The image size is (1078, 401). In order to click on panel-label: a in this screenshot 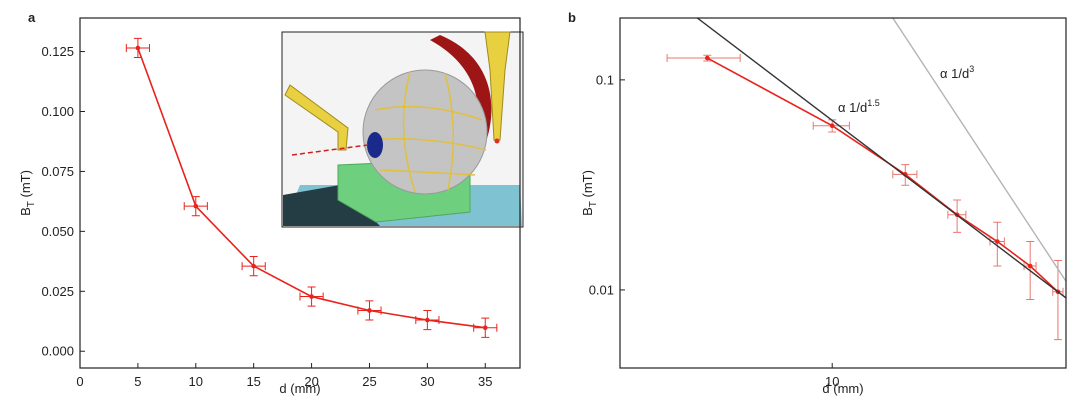, I will do `click(32, 17)`.